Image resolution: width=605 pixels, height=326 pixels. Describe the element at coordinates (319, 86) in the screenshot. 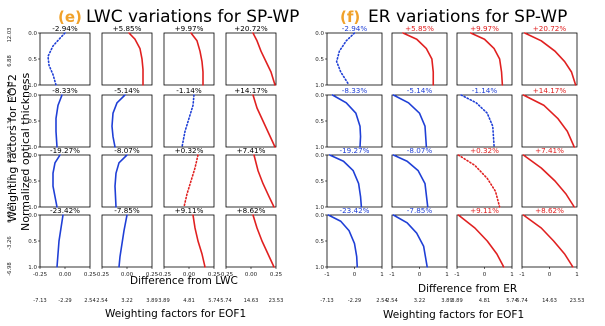

I see `panel-f-r1c1-ytick-label-2: 1.0` at that location.